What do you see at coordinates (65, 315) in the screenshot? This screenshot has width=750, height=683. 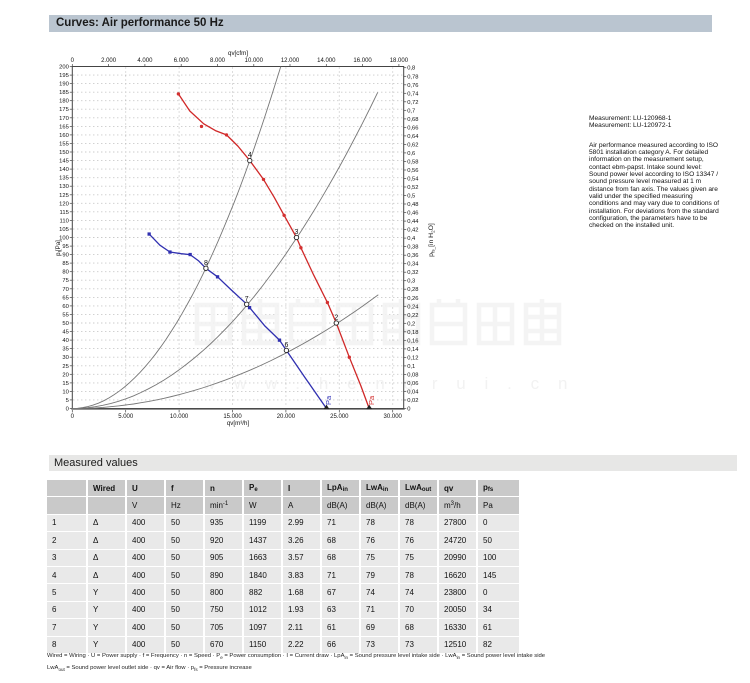 I see `svg-text: 55` at bounding box center [65, 315].